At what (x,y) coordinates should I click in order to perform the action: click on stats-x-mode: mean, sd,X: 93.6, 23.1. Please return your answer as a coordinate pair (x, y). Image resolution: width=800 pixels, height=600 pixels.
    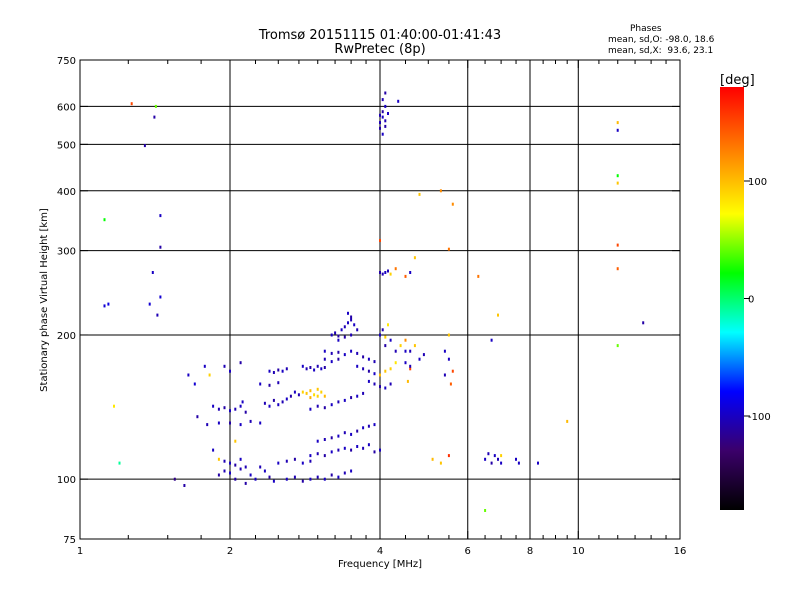
    Looking at the image, I should click on (661, 51).